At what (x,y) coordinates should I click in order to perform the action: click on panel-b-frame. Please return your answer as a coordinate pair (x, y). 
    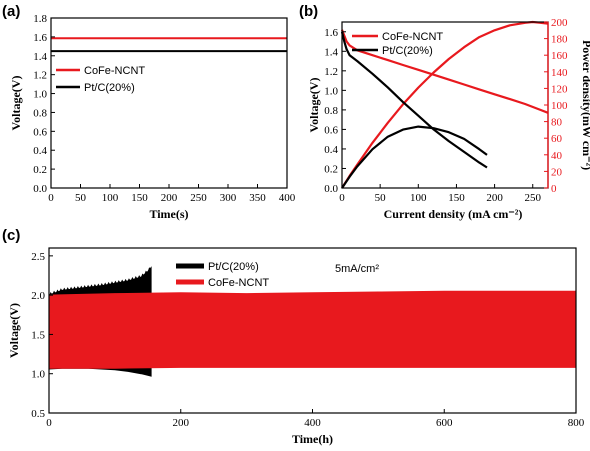
    Looking at the image, I should click on (445, 105).